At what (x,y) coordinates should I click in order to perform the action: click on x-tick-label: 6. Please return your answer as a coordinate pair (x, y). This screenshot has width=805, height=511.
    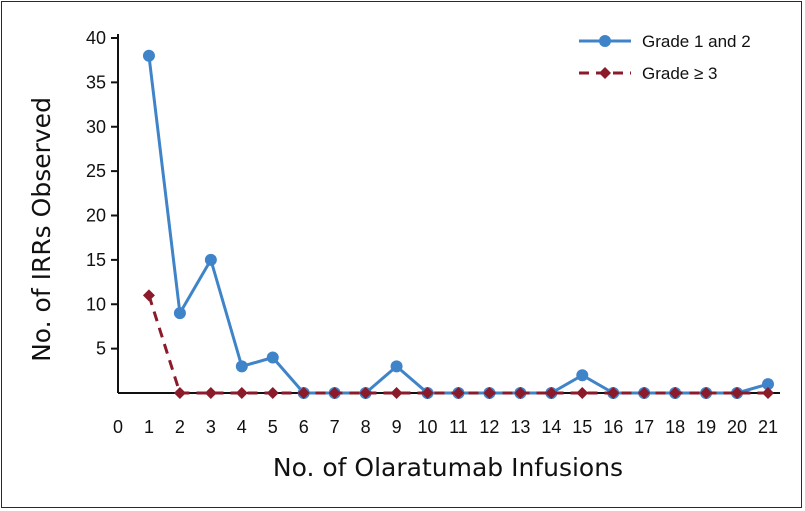
    Looking at the image, I should click on (304, 427).